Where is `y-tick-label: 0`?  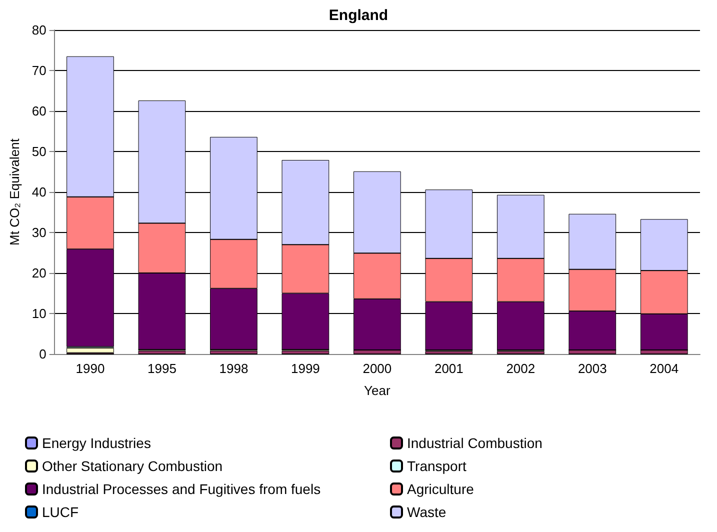 y-tick-label: 0 is located at coordinates (42, 354).